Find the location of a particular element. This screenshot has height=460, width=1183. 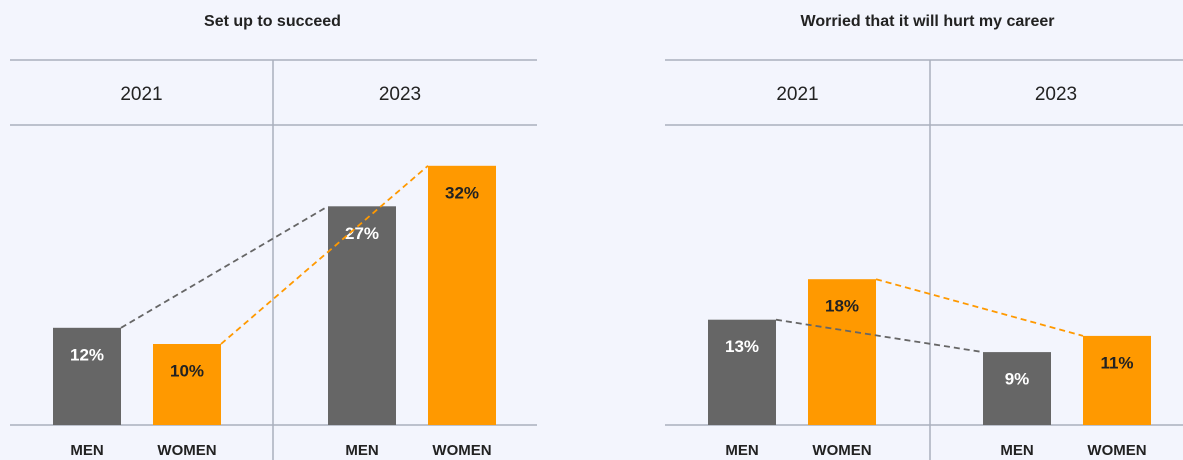

value-label: 12% is located at coordinates (87, 354).